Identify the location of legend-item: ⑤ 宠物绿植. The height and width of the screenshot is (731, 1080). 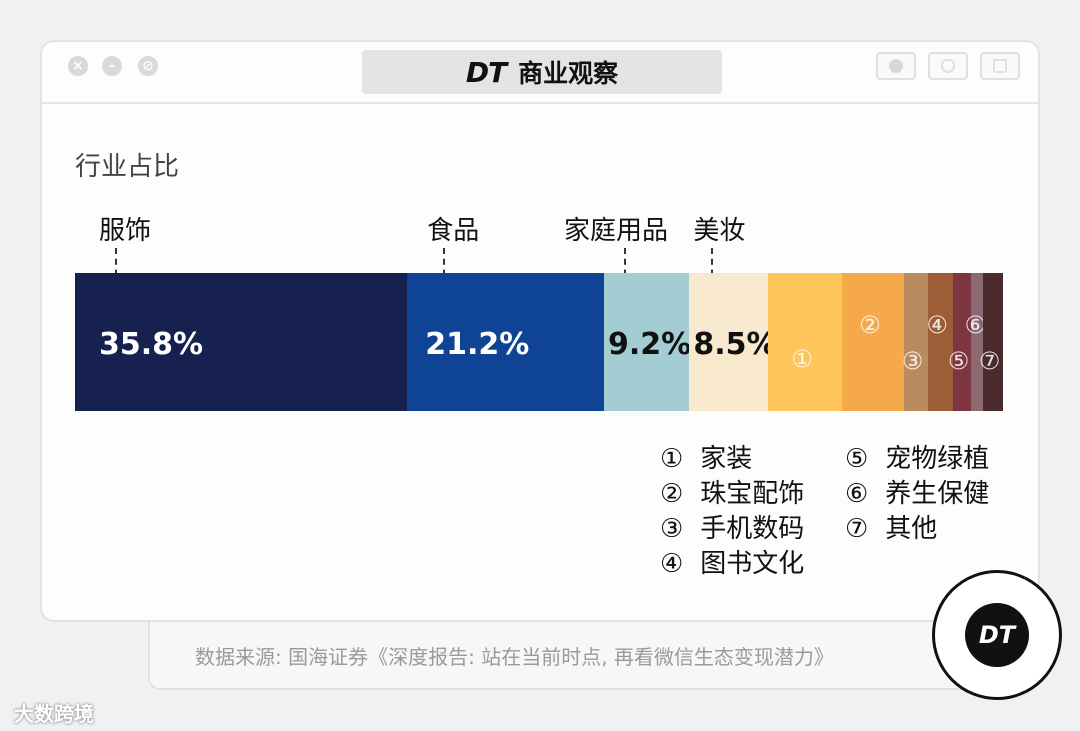
(917, 456).